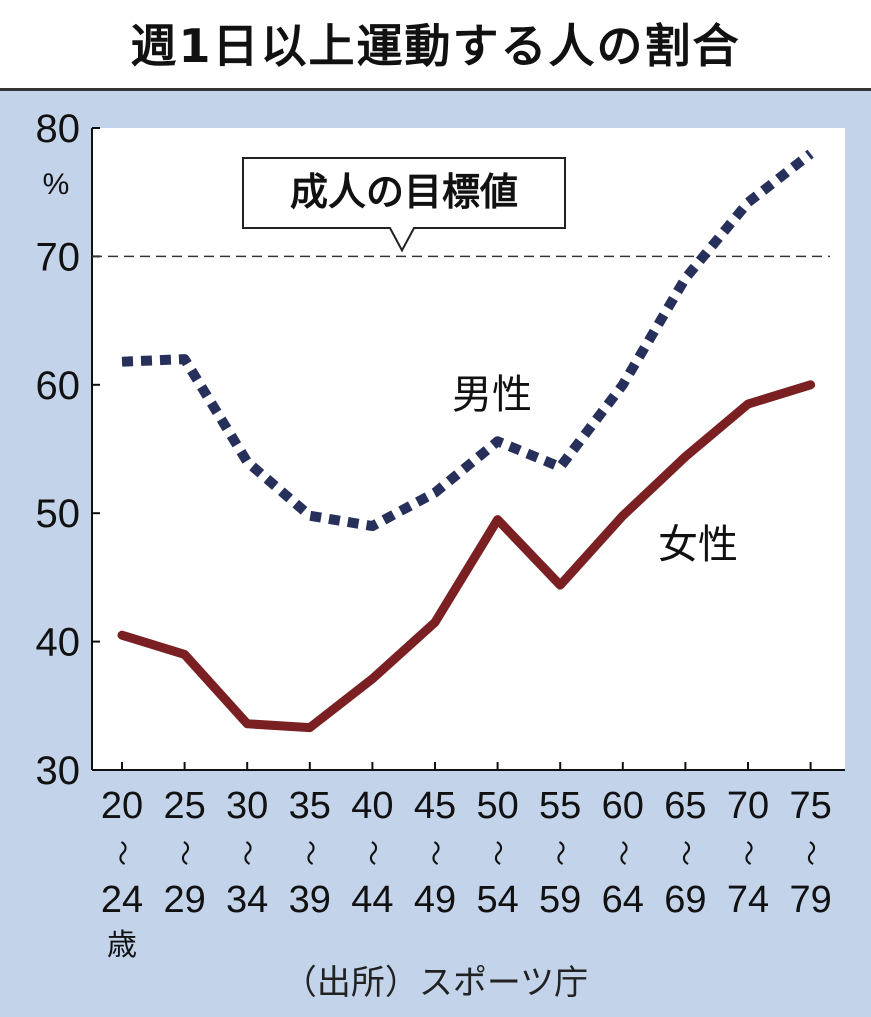 Image resolution: width=871 pixels, height=1017 pixels. What do you see at coordinates (497, 806) in the screenshot?
I see `x-tick-label-from: 50` at bounding box center [497, 806].